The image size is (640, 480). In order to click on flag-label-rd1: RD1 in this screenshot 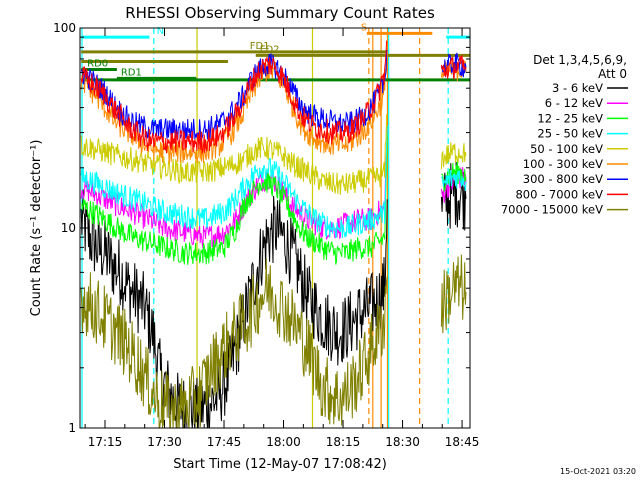, I will do `click(131, 72)`.